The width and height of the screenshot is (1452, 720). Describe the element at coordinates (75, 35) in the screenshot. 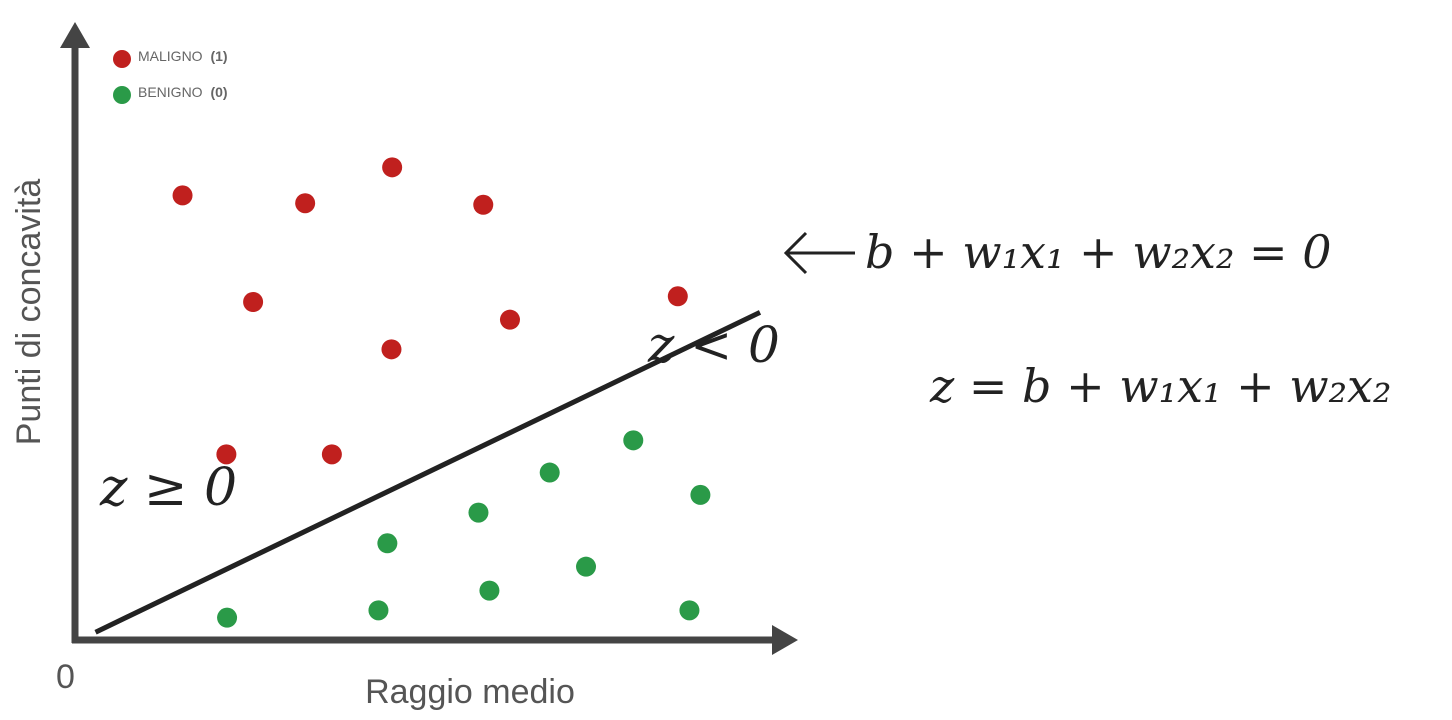

I see `y-axis-arrowhead` at that location.